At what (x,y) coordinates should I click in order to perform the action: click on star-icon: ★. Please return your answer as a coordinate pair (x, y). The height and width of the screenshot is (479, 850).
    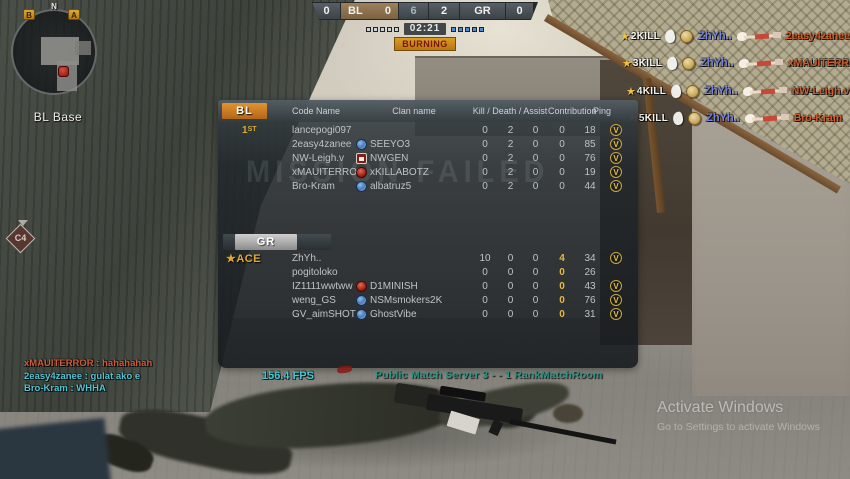
    Looking at the image, I should click on (627, 63).